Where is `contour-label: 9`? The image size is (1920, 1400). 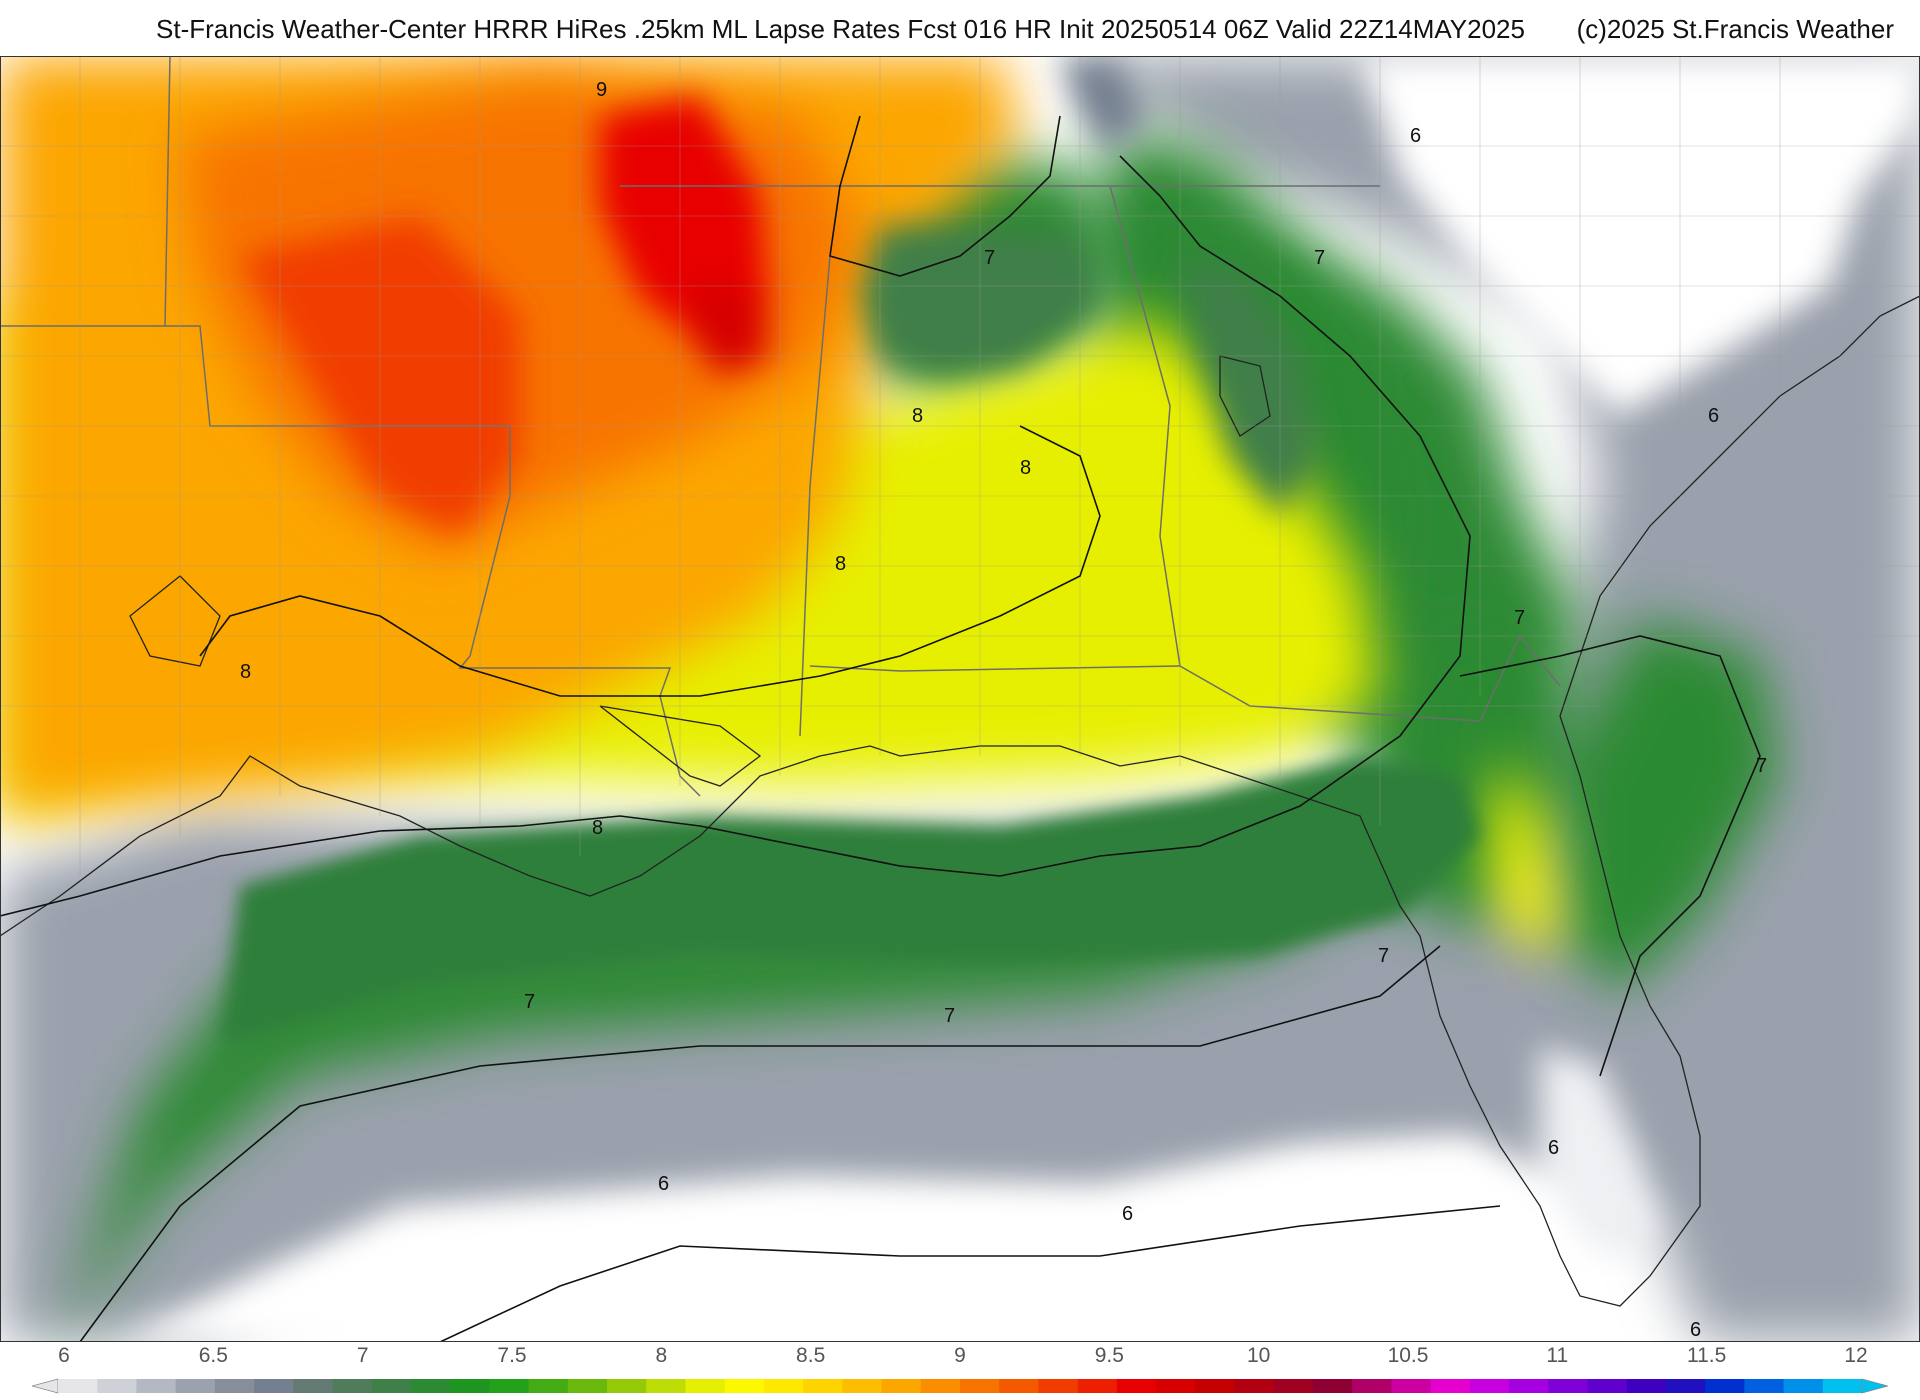 contour-label: 9 is located at coordinates (601, 90).